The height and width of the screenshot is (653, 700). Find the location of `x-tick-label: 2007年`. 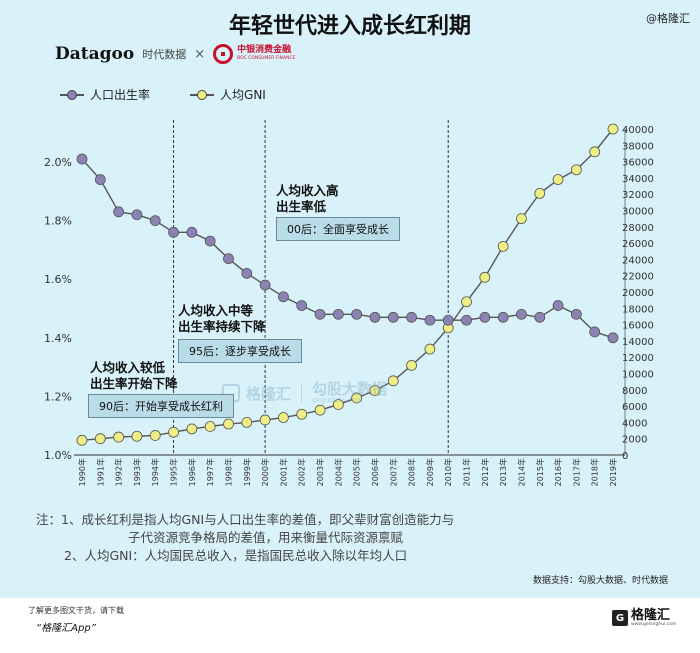

x-tick-label: 2007年 is located at coordinates (393, 472).